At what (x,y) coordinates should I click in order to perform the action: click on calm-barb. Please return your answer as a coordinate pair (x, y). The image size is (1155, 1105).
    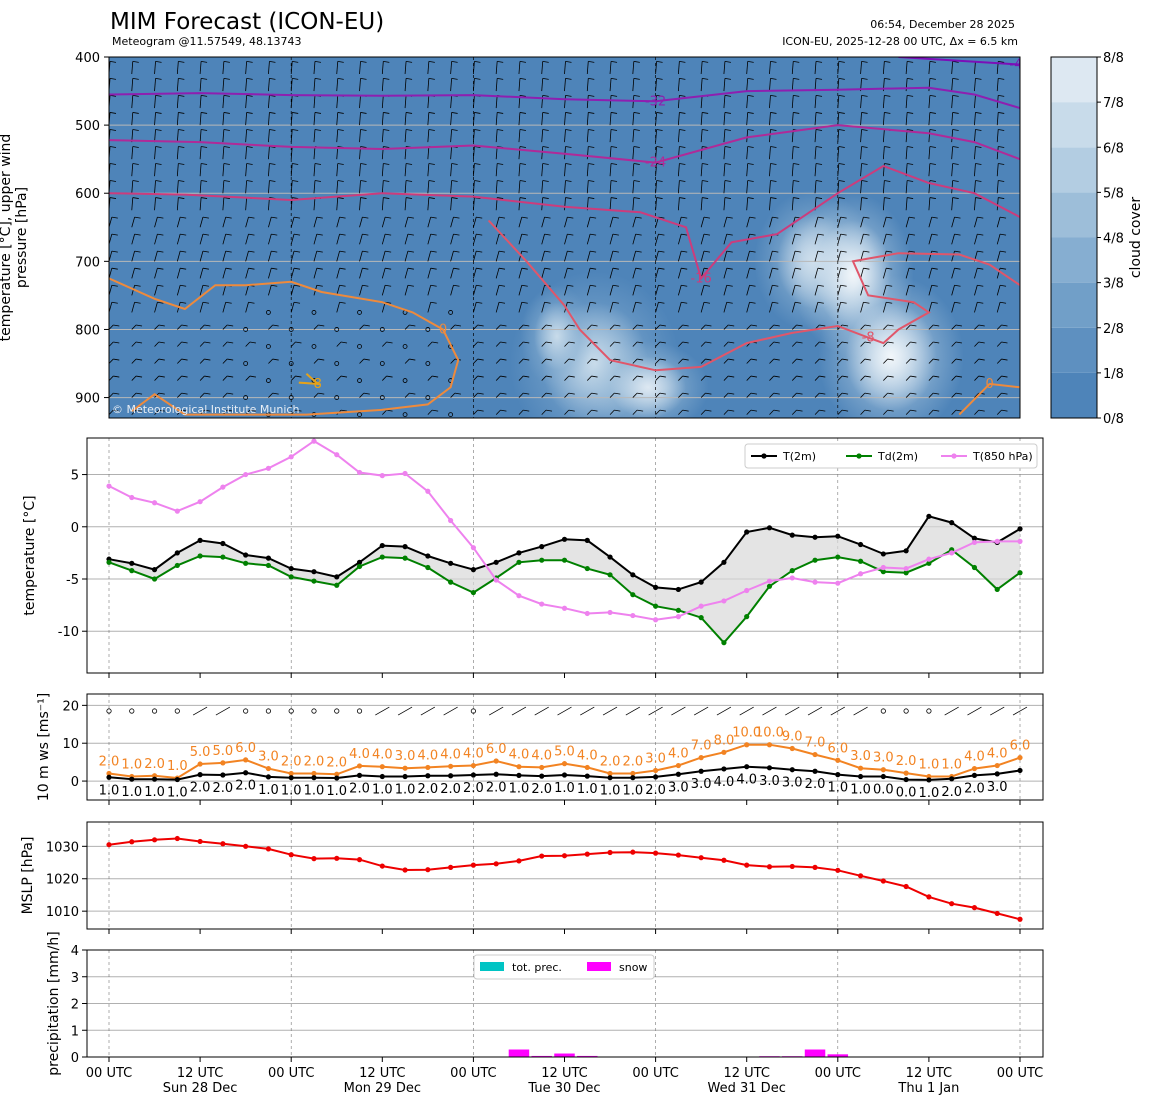
    Looking at the image, I should click on (405, 414).